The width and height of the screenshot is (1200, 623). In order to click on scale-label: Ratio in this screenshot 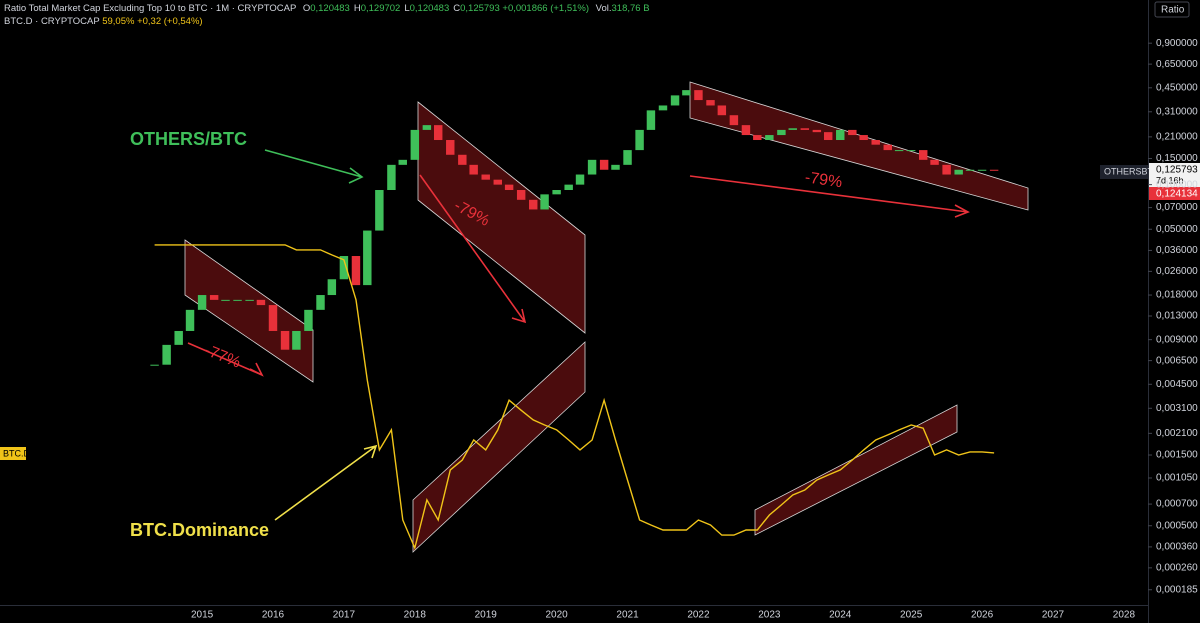, I will do `click(1173, 10)`.